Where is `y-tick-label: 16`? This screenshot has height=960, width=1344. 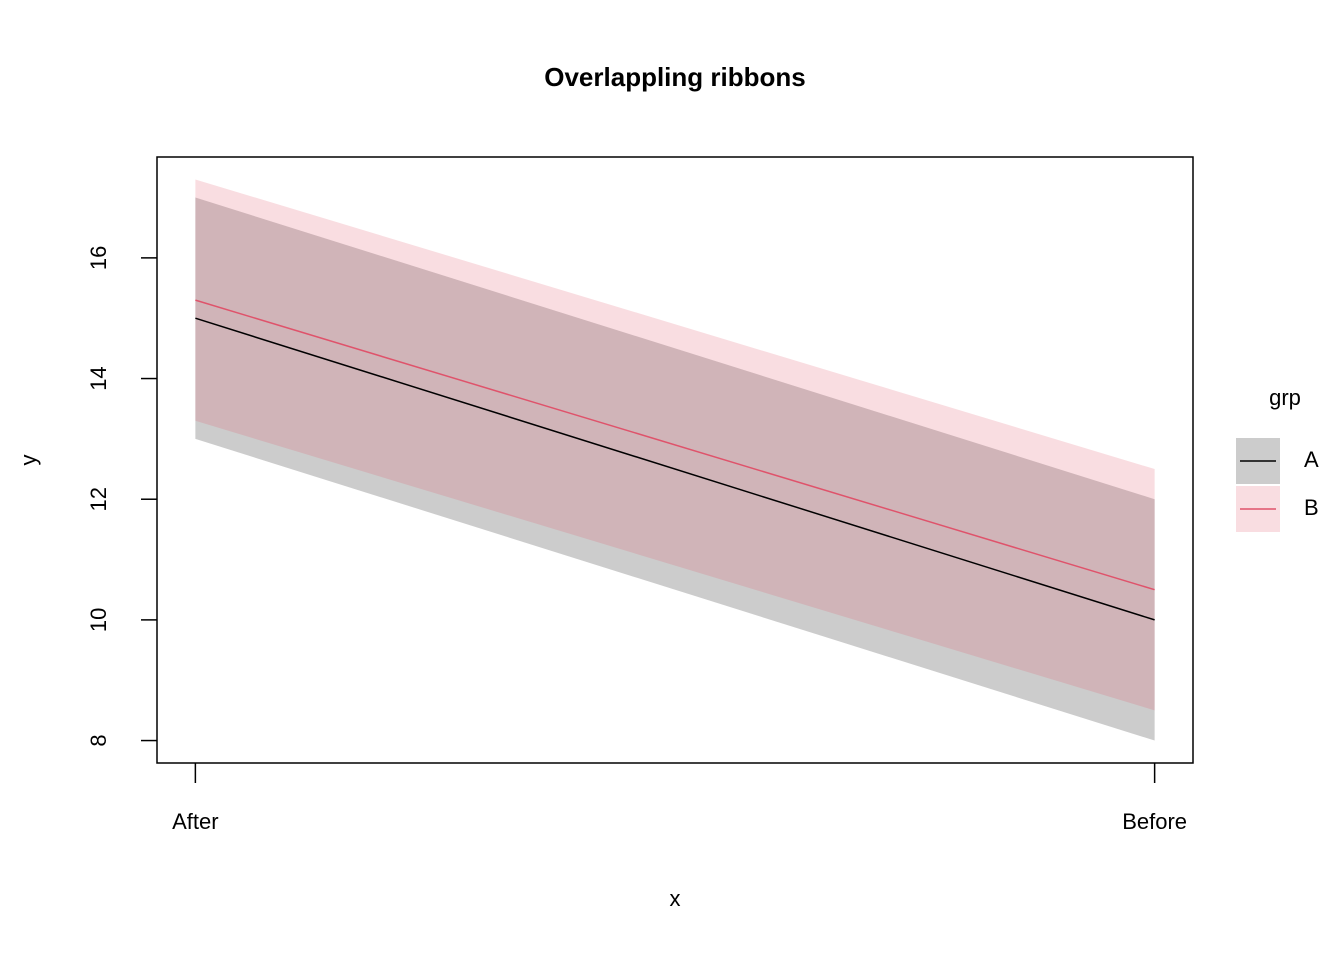
y-tick-label: 16 is located at coordinates (98, 258).